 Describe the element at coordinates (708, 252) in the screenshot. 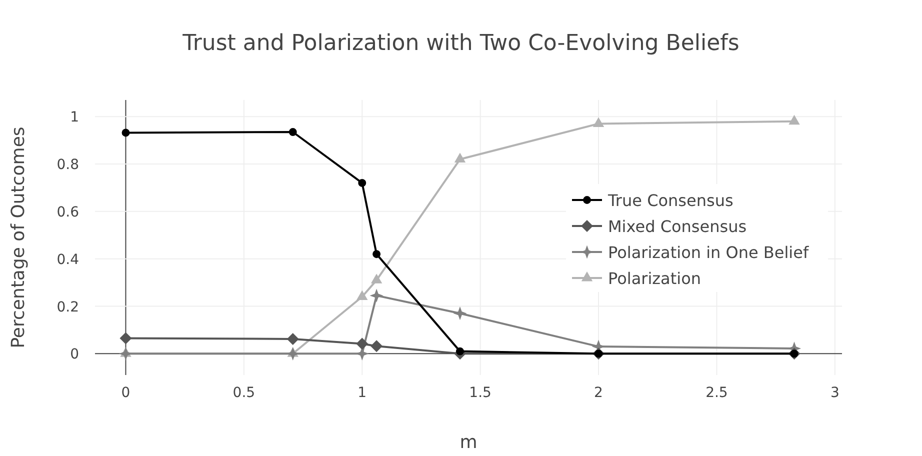

I see `legend-label: Polarization in One Belief` at that location.